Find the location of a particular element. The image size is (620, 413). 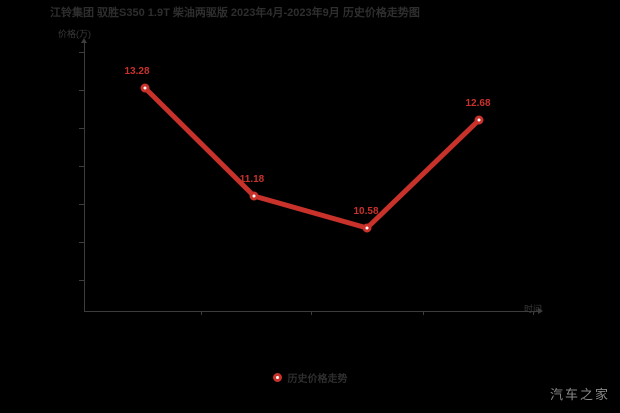

y-axis-label: 价格(万) is located at coordinates (74, 34).